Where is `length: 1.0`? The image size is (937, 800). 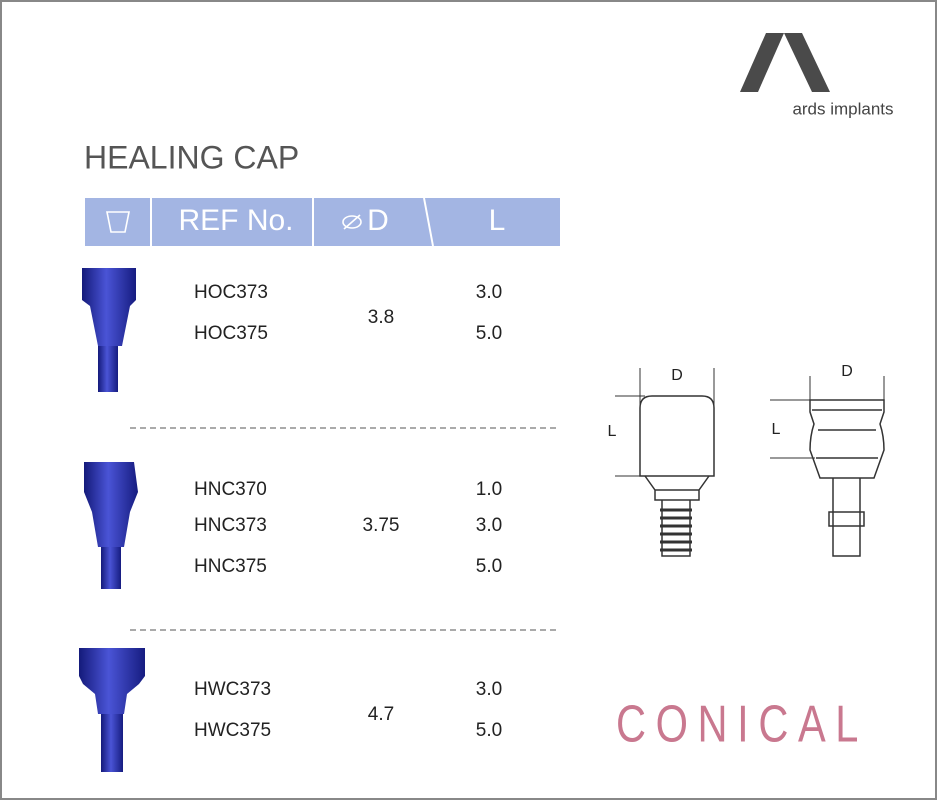
length: 1.0 is located at coordinates (489, 489).